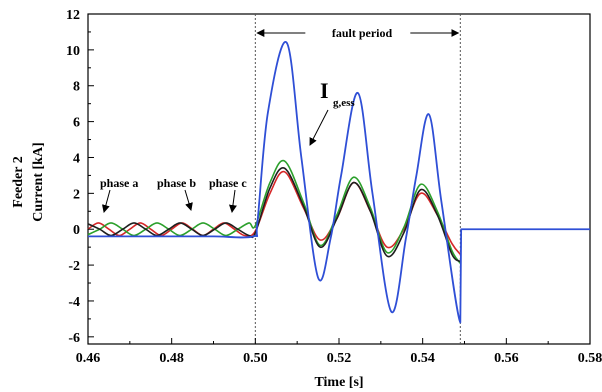 Image resolution: width=602 pixels, height=392 pixels. I want to click on series-phase-a-line, so click(274, 212).